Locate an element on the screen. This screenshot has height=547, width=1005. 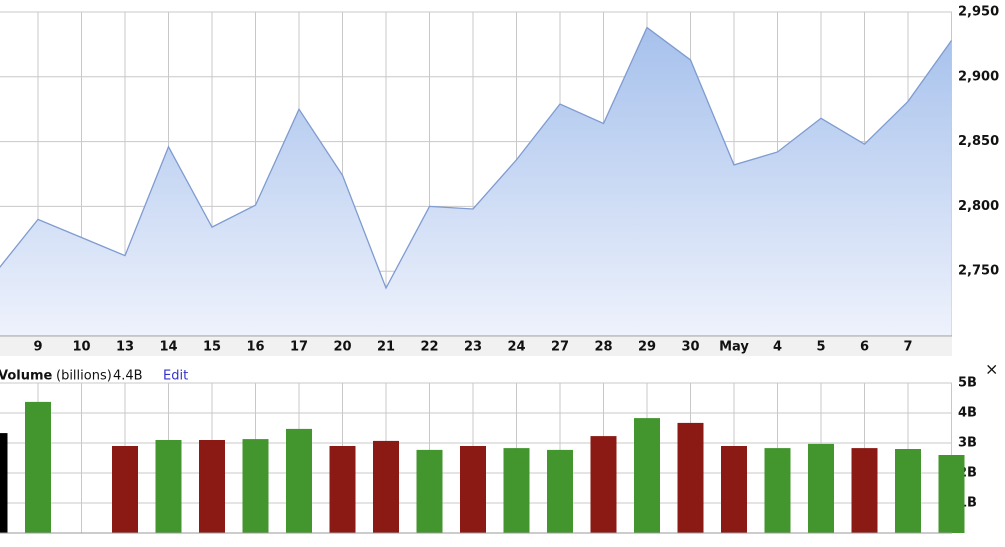
x-tick-label: 23 is located at coordinates (473, 347).